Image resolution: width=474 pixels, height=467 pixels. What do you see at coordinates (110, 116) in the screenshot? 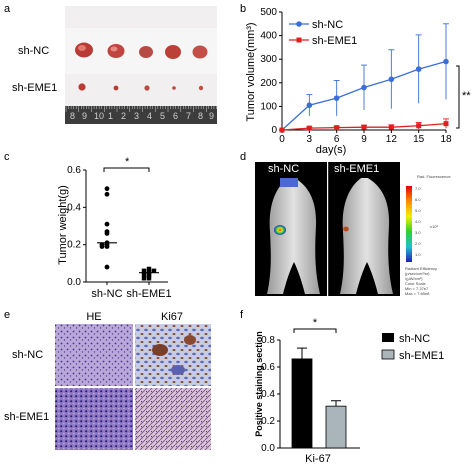
I see `ruler-digit: 1` at bounding box center [110, 116].